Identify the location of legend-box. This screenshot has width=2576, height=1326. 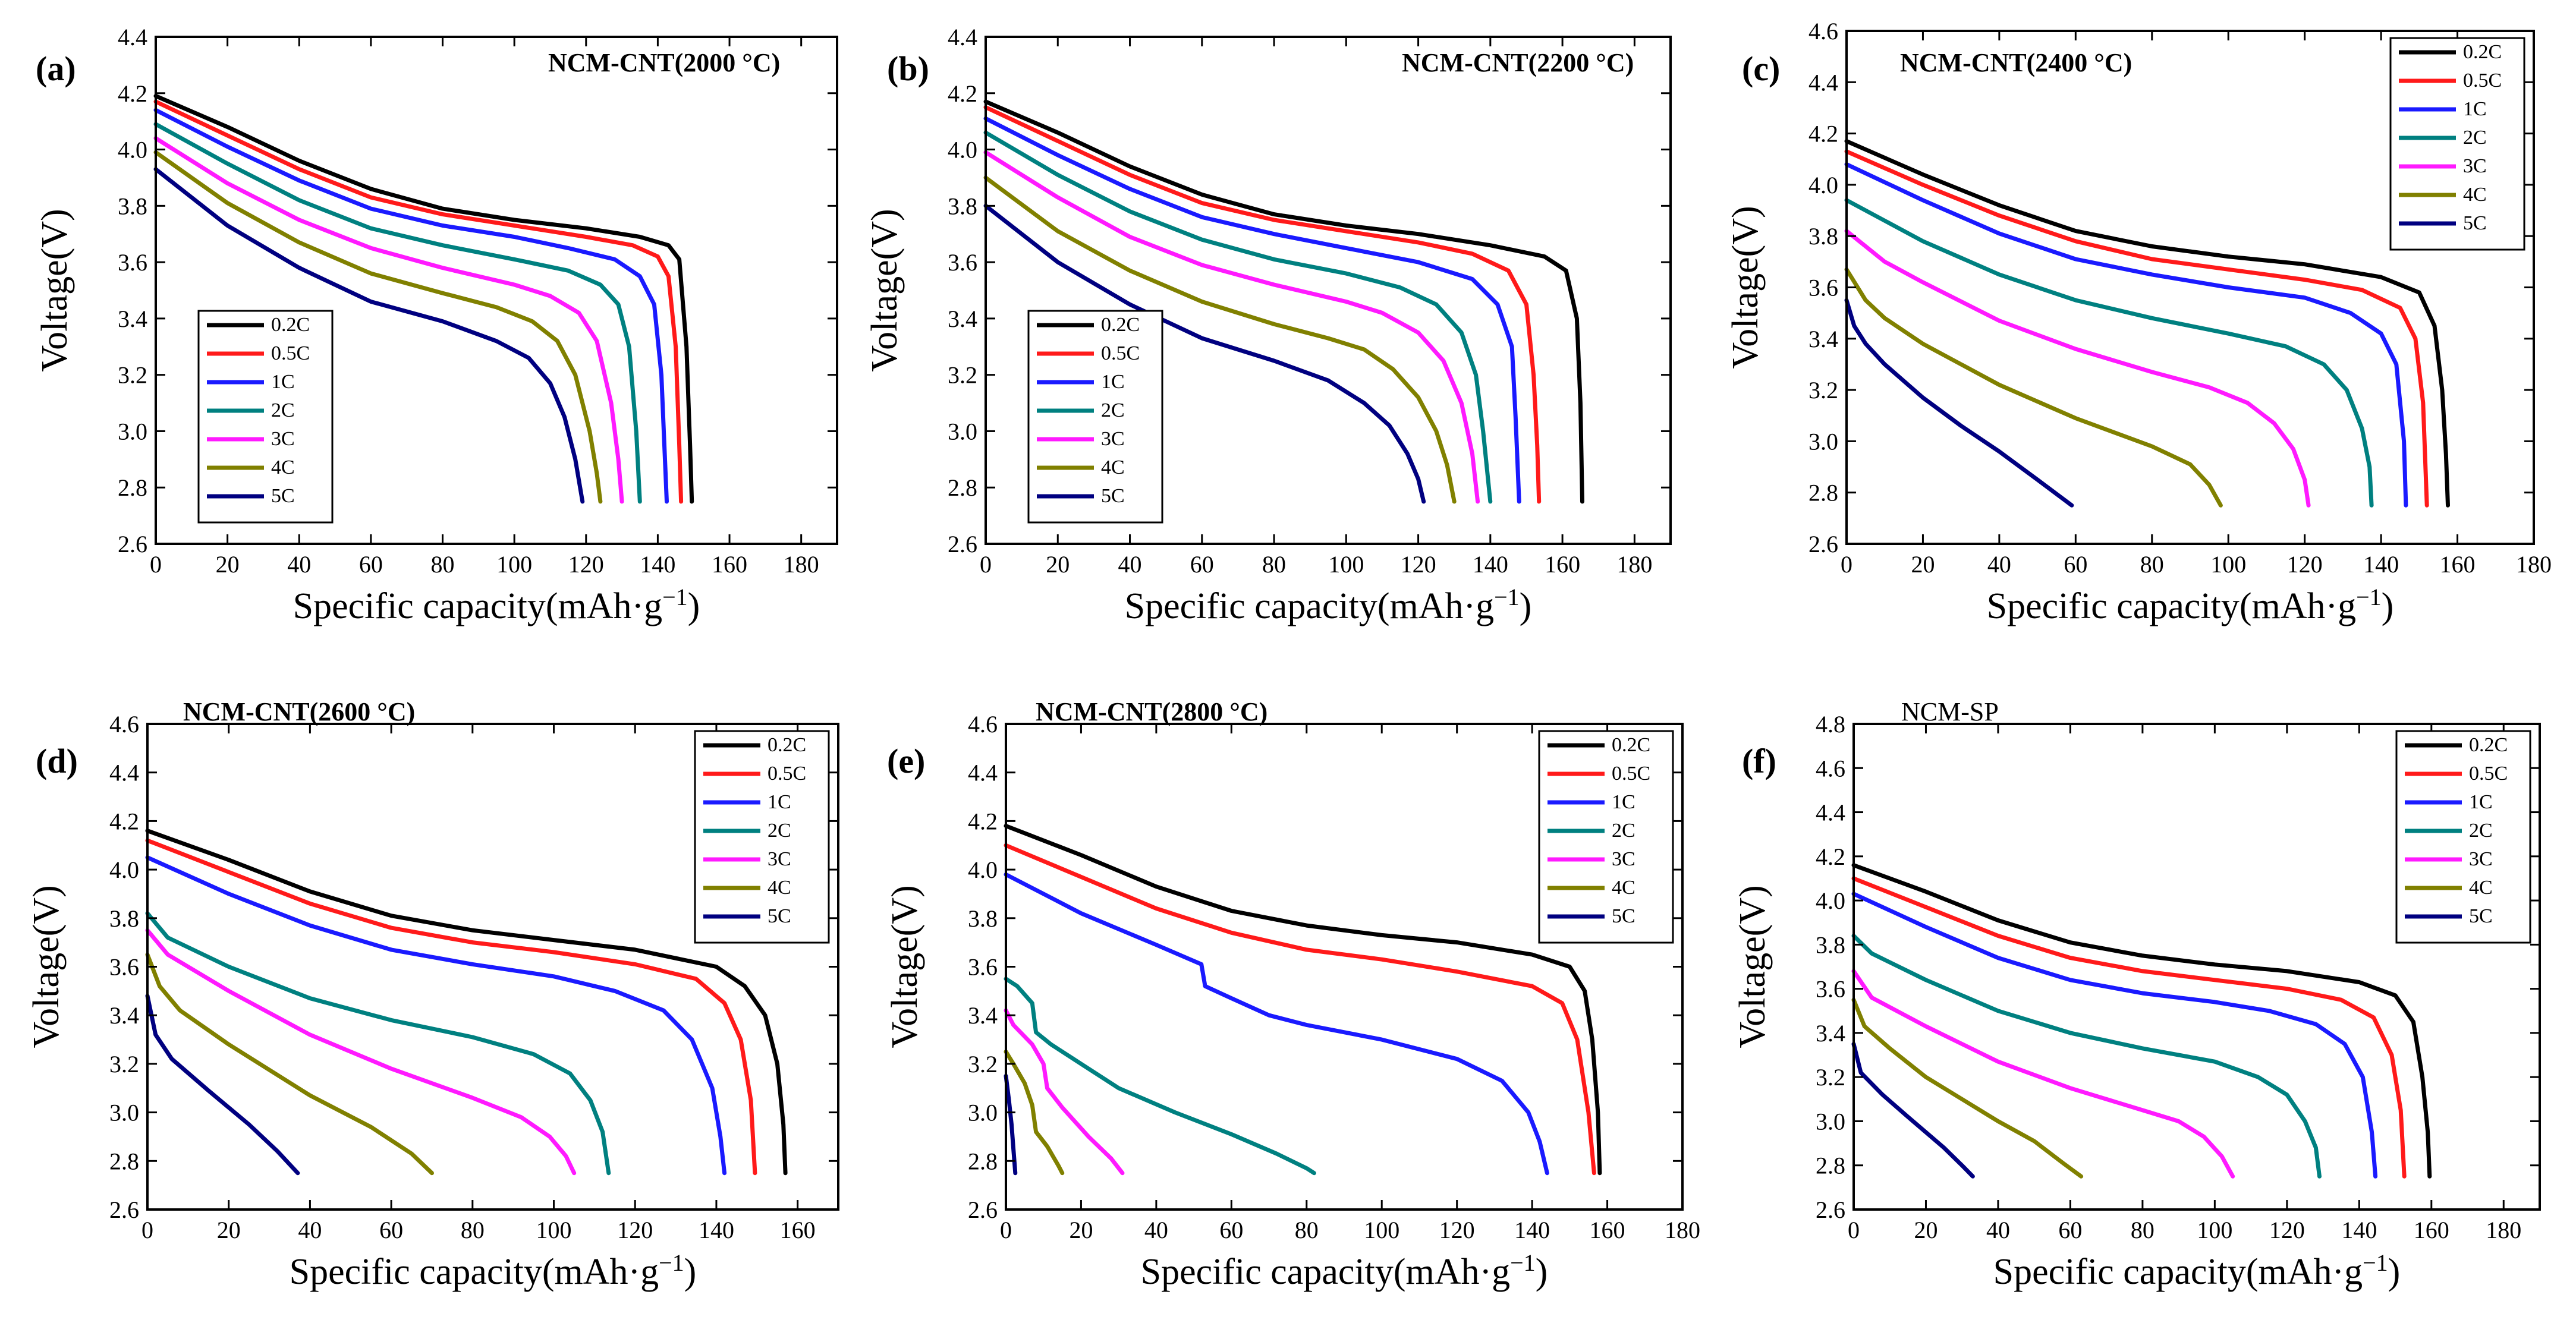
(2457, 144).